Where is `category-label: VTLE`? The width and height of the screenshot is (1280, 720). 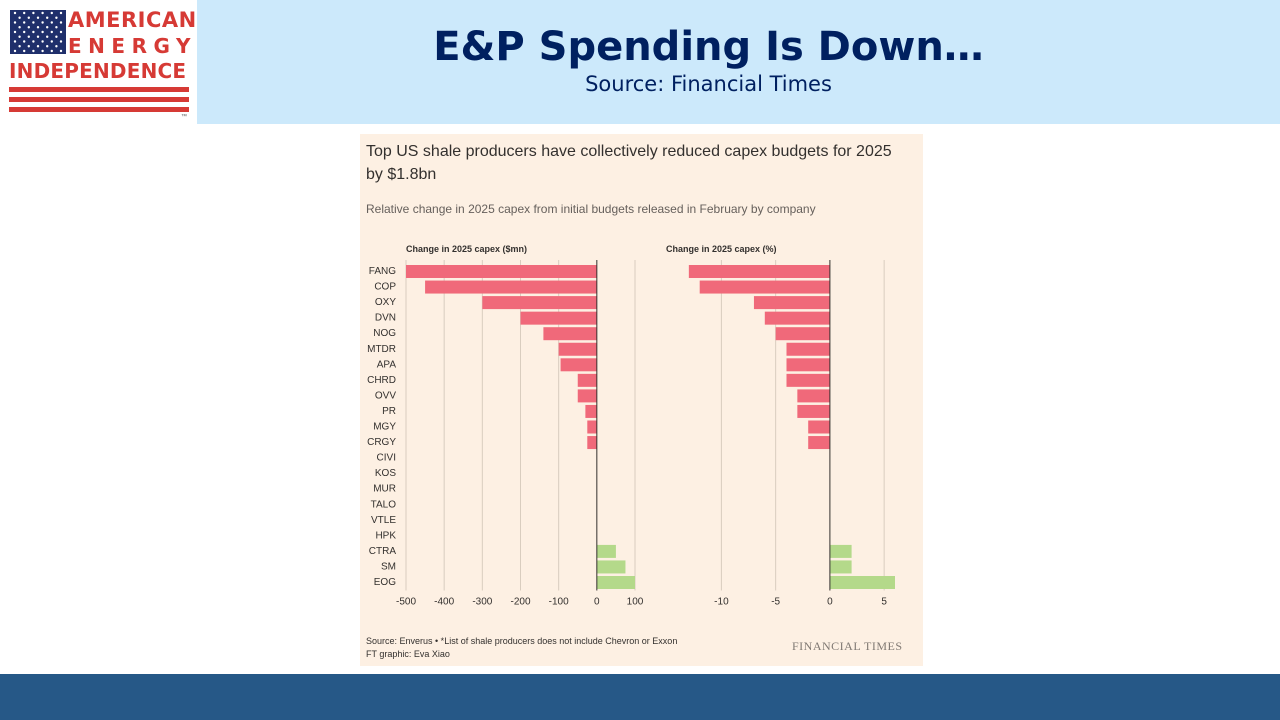
category-label: VTLE is located at coordinates (383, 520).